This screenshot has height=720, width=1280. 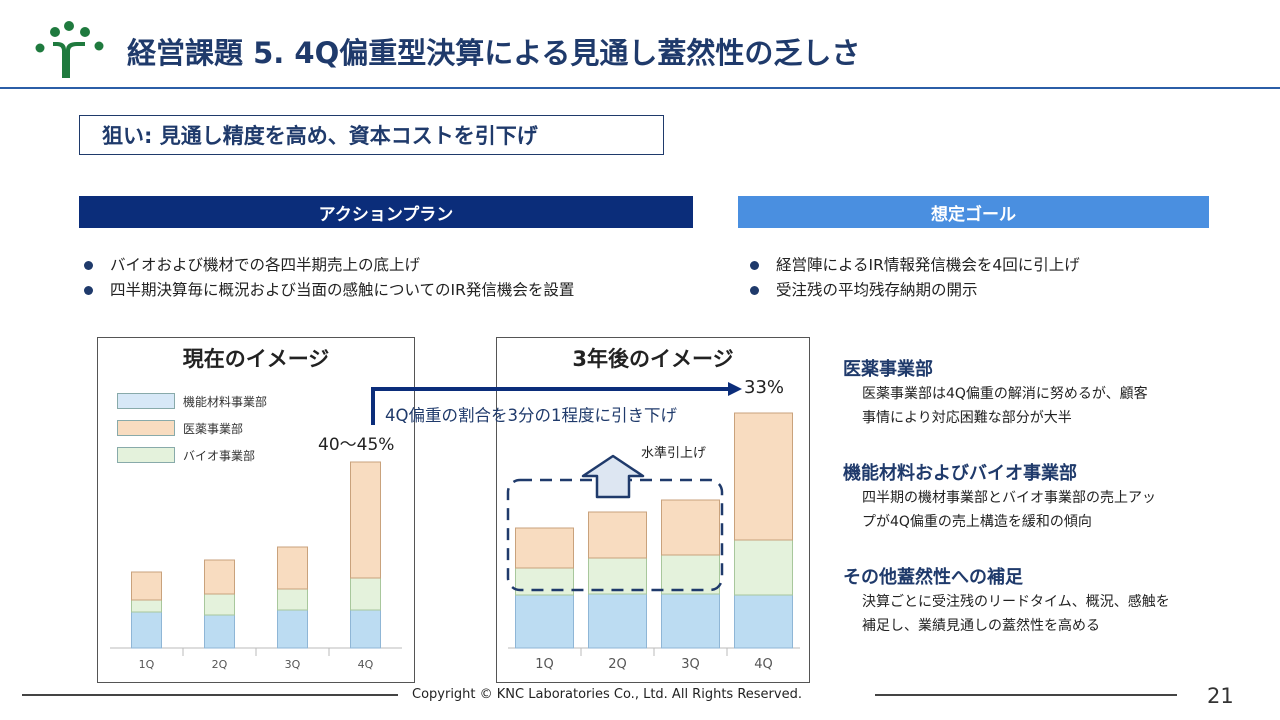 What do you see at coordinates (256, 359) in the screenshot?
I see `current-chart-title: 現在のイメージ` at bounding box center [256, 359].